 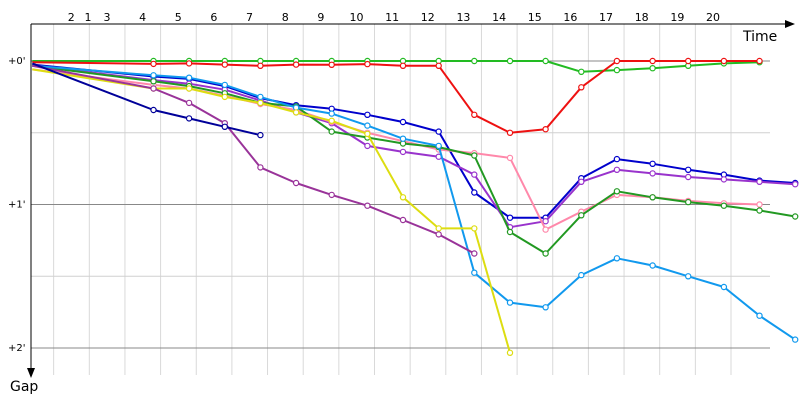 What do you see at coordinates (677, 17) in the screenshot?
I see `x-tick-label: 19` at bounding box center [677, 17].